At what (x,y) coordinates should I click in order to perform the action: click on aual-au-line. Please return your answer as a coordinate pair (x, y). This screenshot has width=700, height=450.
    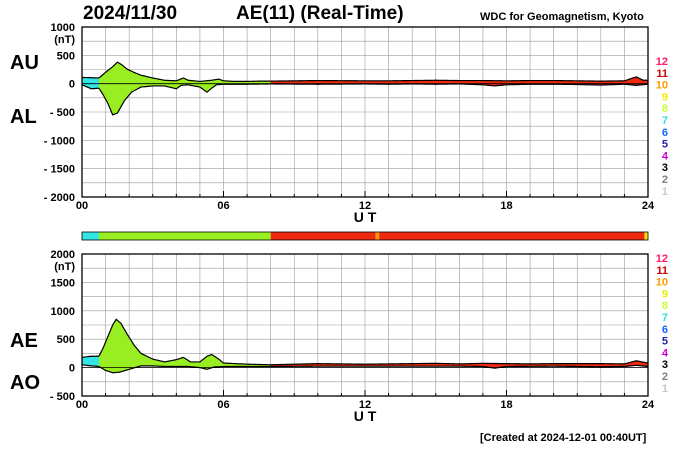
    Looking at the image, I should click on (364, 72).